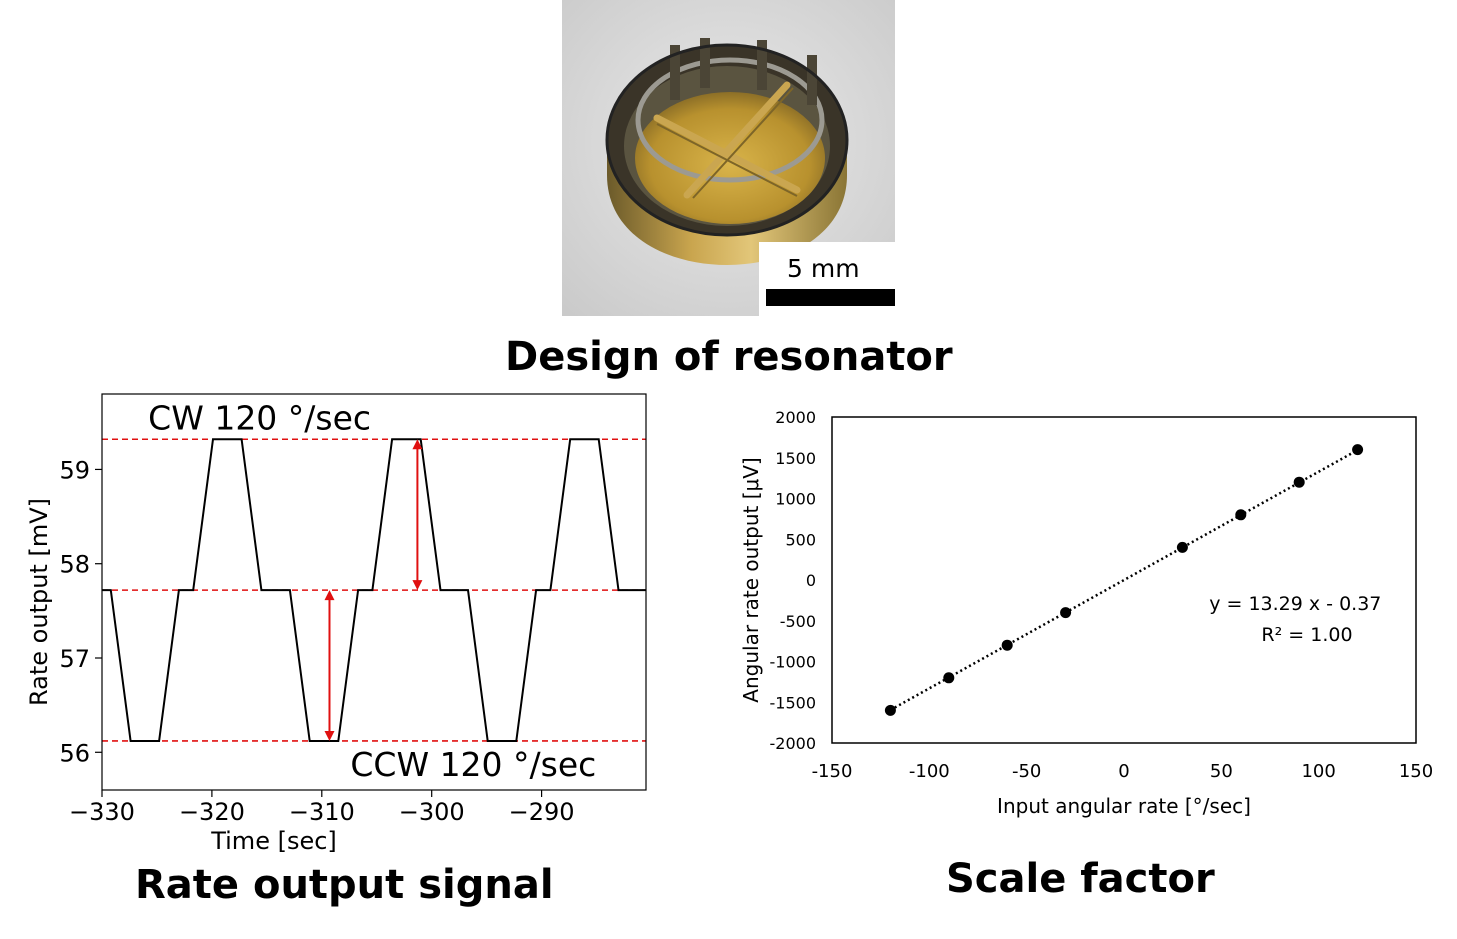 The height and width of the screenshot is (939, 1457). What do you see at coordinates (344, 885) in the screenshot?
I see `rate-heading: Rate output signal` at bounding box center [344, 885].